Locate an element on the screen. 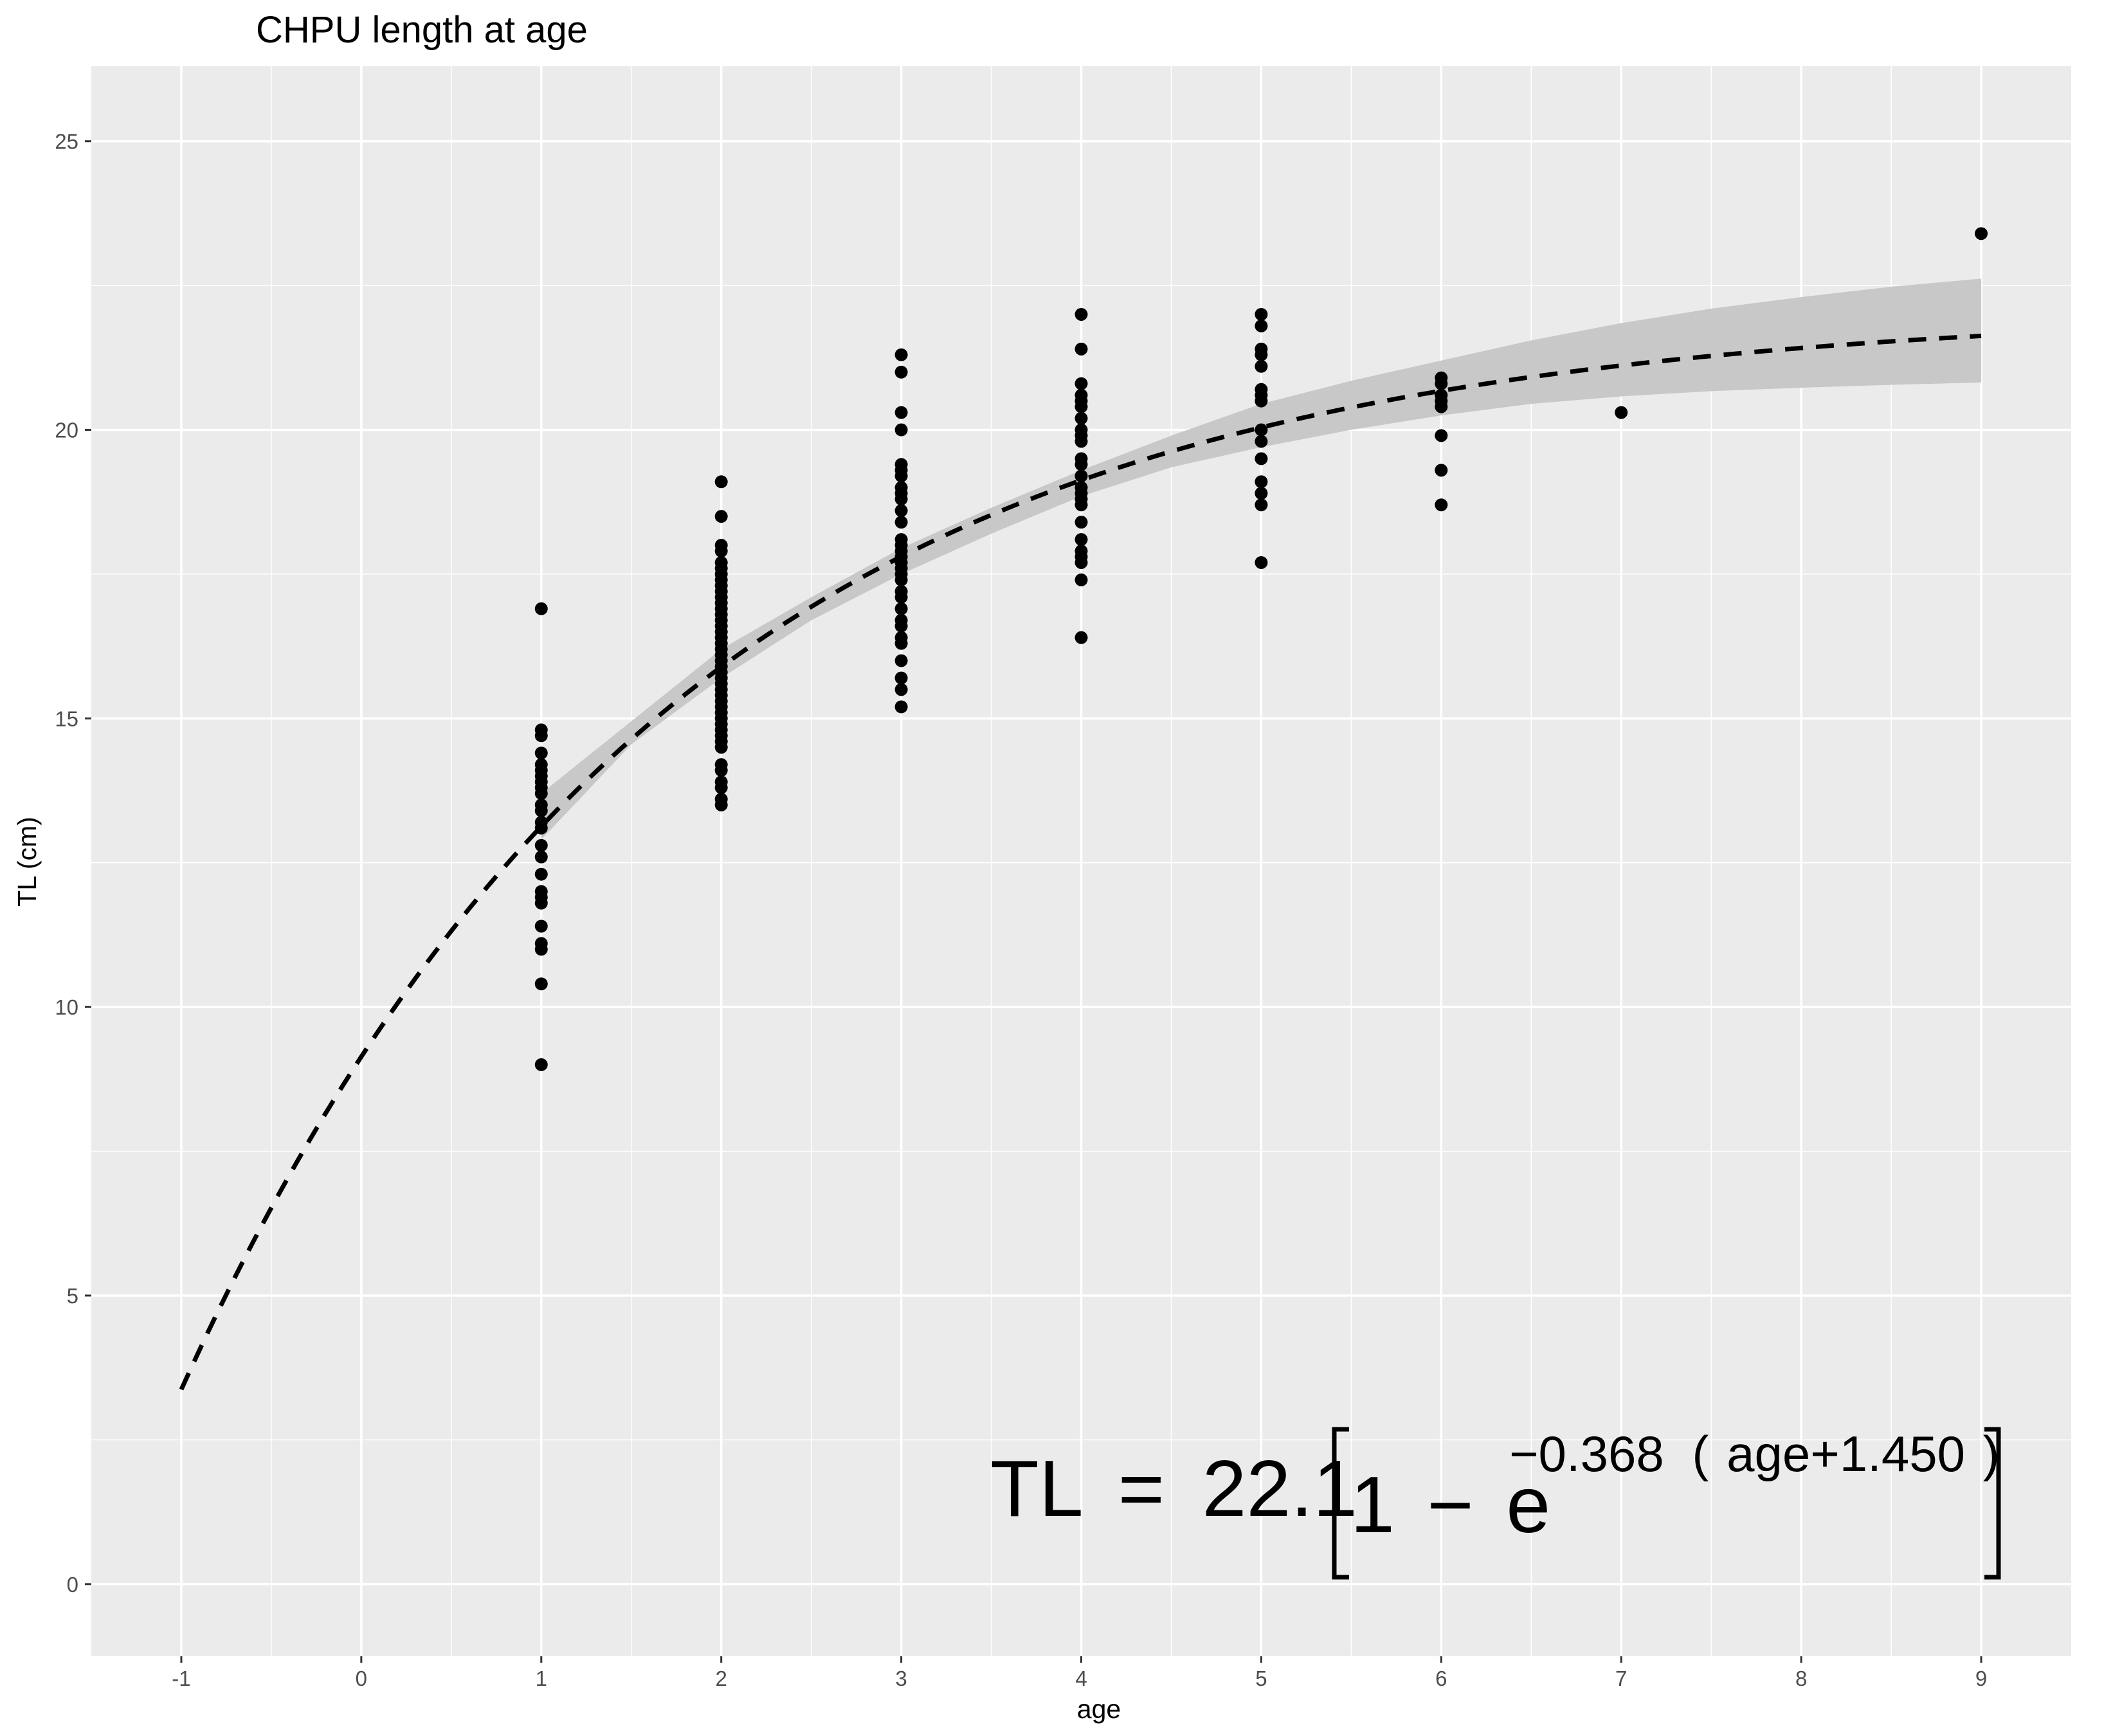 The height and width of the screenshot is (1736, 2122). x-tick-label: 1 is located at coordinates (541, 1678).